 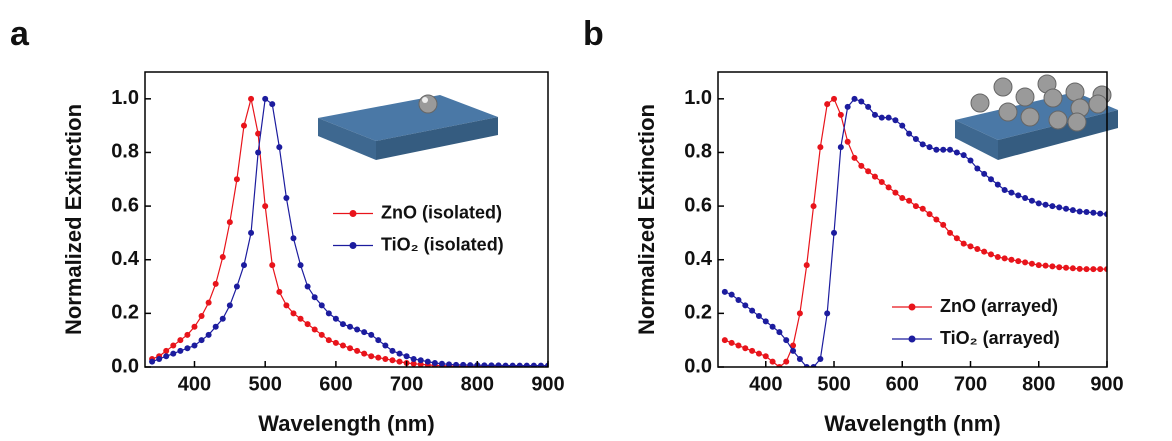 What do you see at coordinates (335, 384) in the screenshot?
I see `x-tick-label: 600` at bounding box center [335, 384].